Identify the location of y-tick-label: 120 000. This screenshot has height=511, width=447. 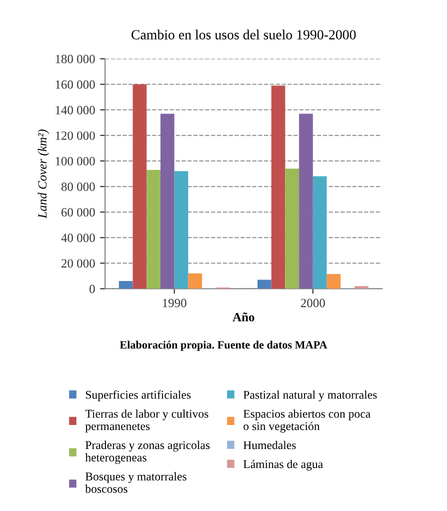
(75, 135).